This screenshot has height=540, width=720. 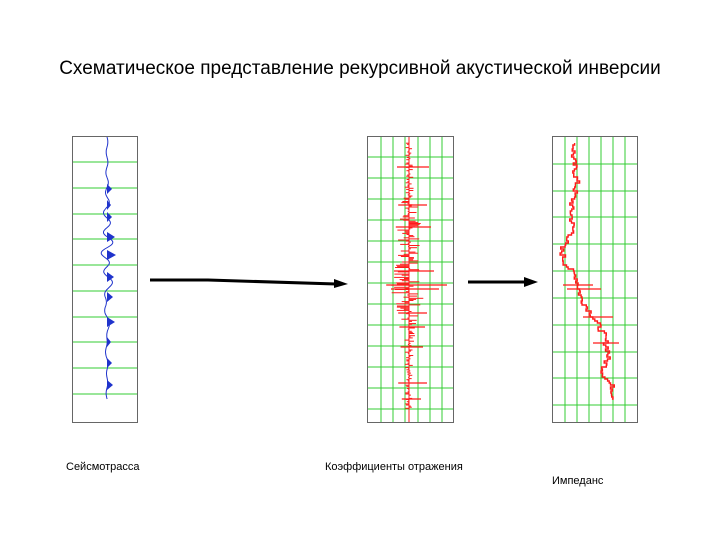 I want to click on seismic-trace-plot, so click(x=105, y=268).